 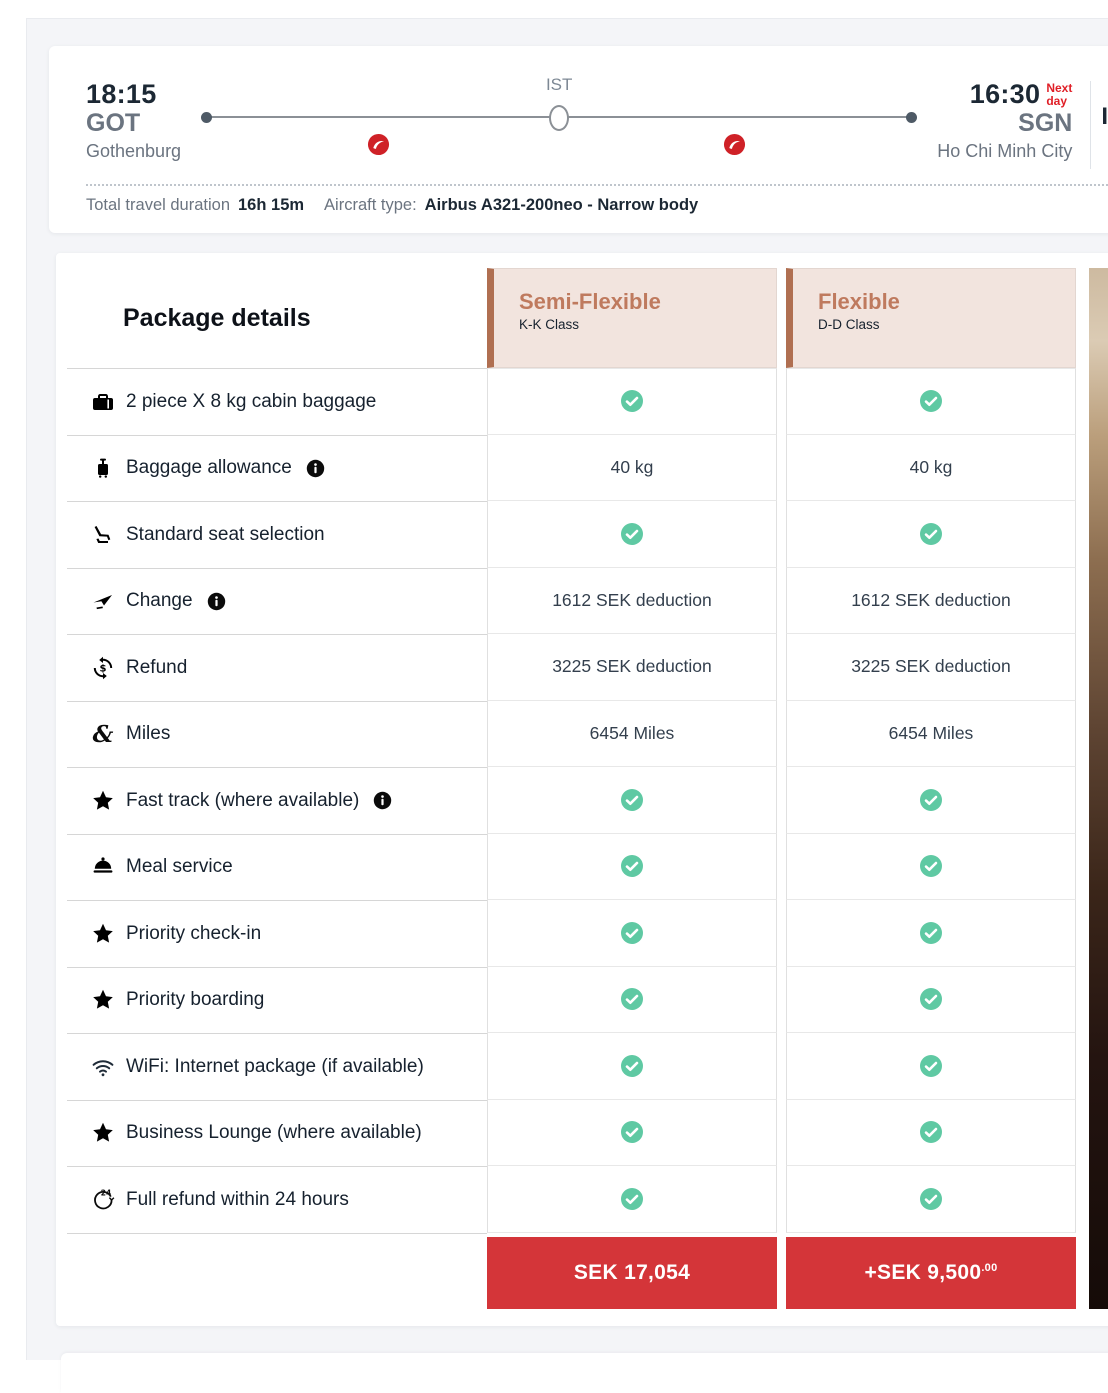 What do you see at coordinates (1004, 151) in the screenshot?
I see `arrival-city: Ho Chi Minh City` at bounding box center [1004, 151].